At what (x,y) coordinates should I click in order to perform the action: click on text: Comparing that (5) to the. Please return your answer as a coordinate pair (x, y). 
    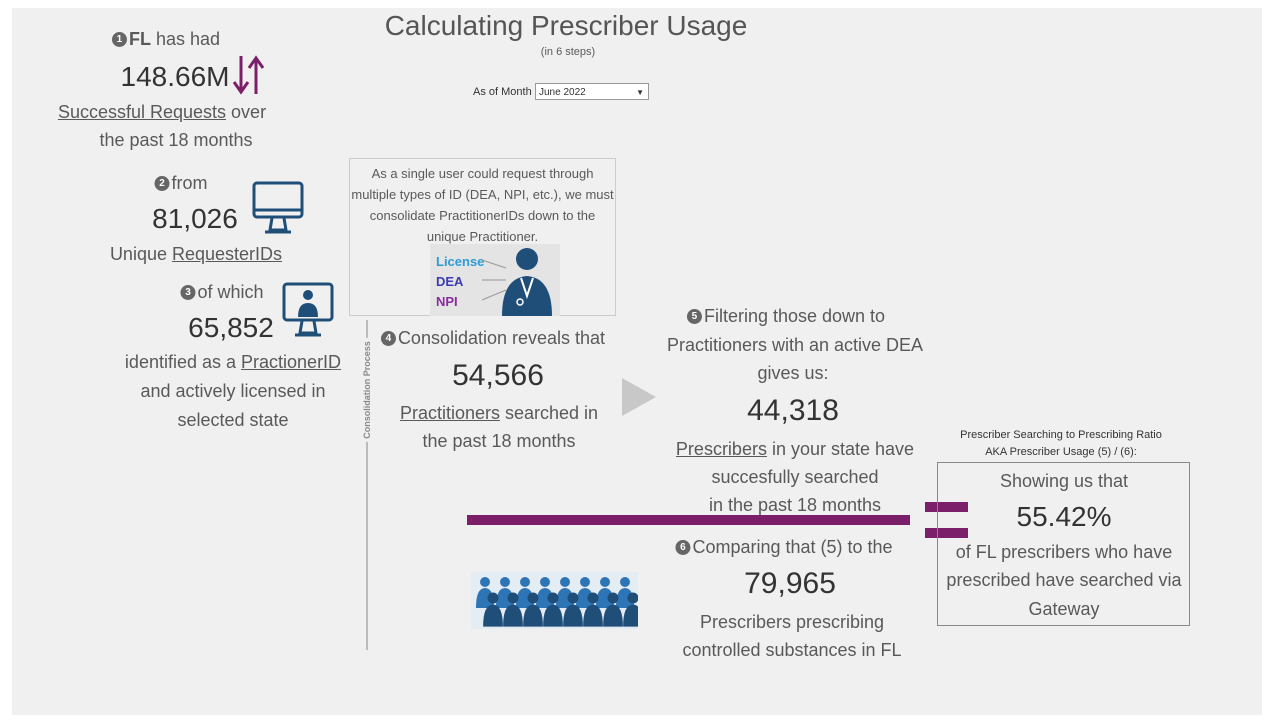
    Looking at the image, I should click on (792, 547).